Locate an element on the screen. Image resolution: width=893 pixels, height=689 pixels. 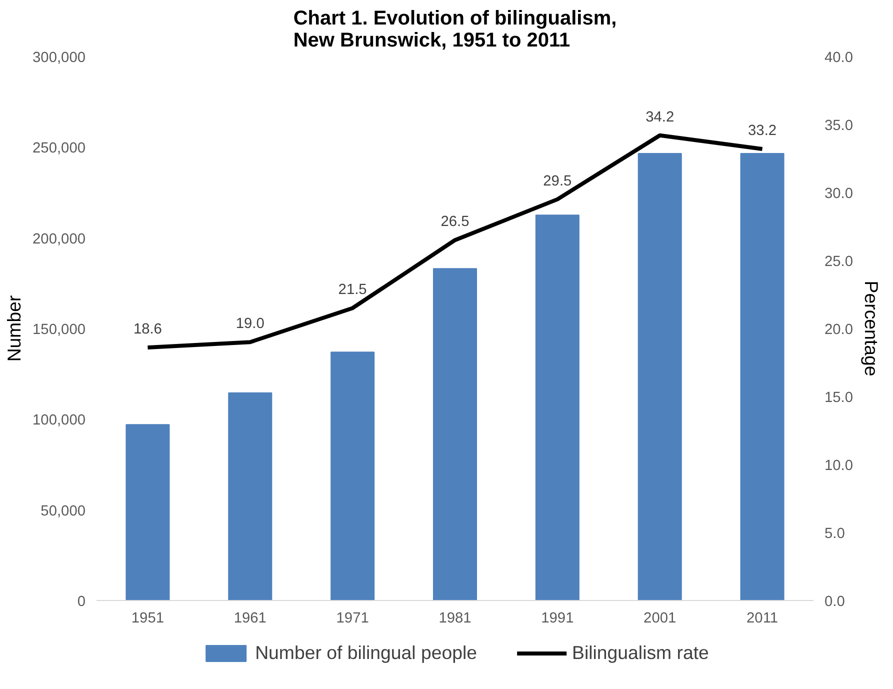
y2-tick-label: 20.0 is located at coordinates (839, 330).